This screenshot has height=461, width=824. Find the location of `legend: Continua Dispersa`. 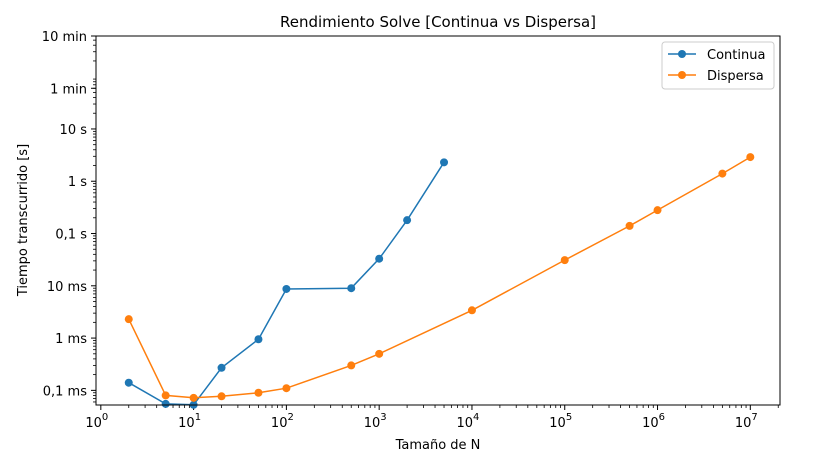

legend: Continua Dispersa is located at coordinates (718, 65).